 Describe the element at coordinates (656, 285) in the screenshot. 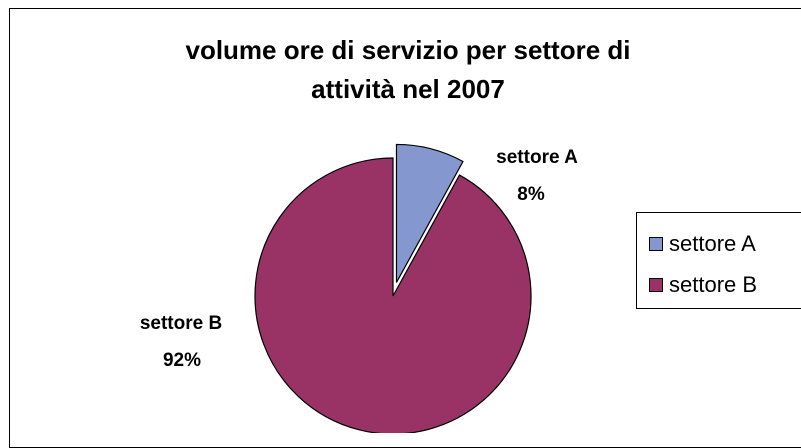

I see `legend-swatch-settore-b` at that location.